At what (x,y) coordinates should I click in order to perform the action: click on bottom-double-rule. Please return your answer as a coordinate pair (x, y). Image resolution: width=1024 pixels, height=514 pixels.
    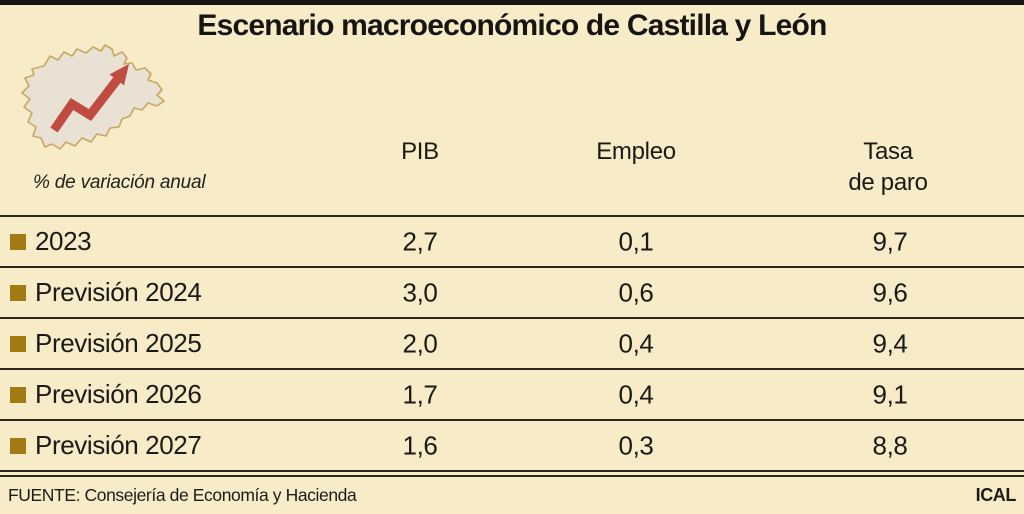
    Looking at the image, I should click on (512, 473).